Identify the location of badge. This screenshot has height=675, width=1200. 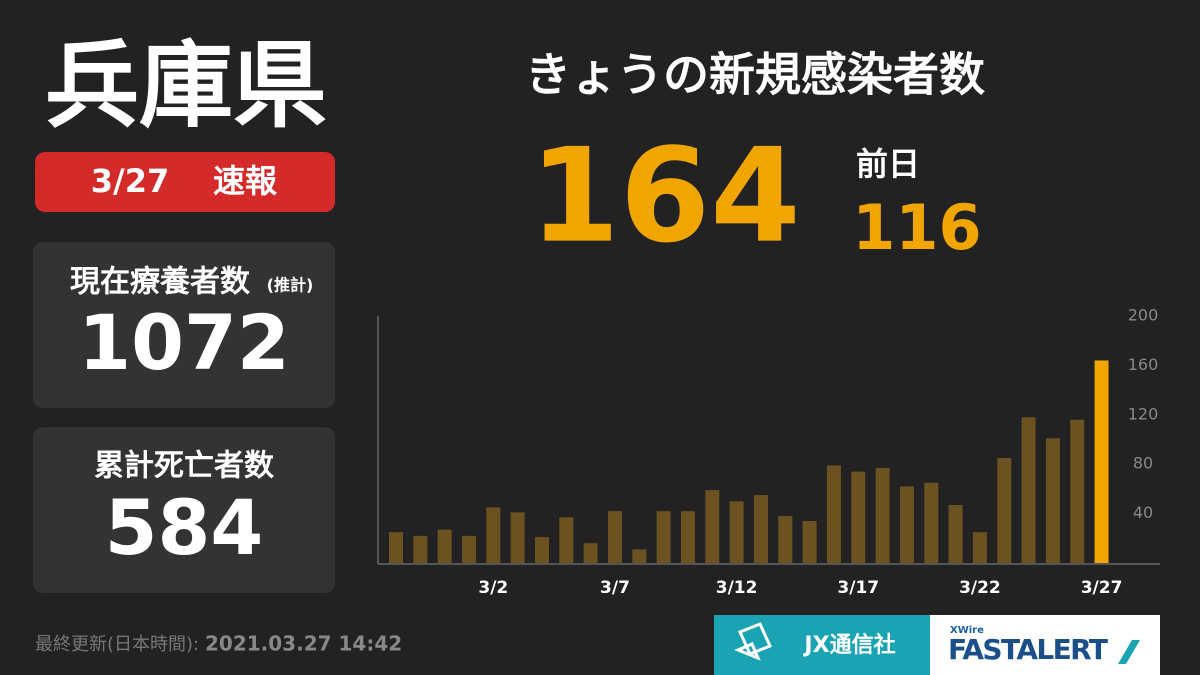
(185, 182).